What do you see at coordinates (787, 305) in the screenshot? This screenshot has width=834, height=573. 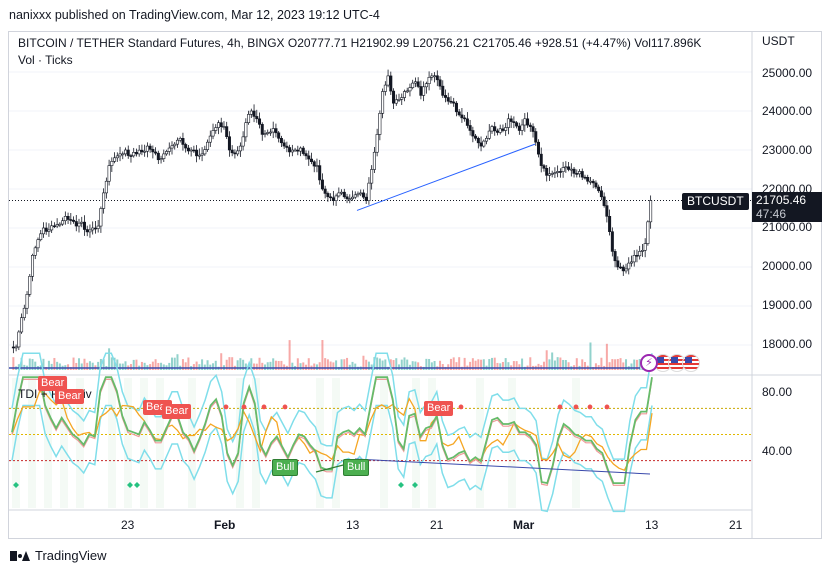 I see `price-axis-label: 19000.00` at bounding box center [787, 305].